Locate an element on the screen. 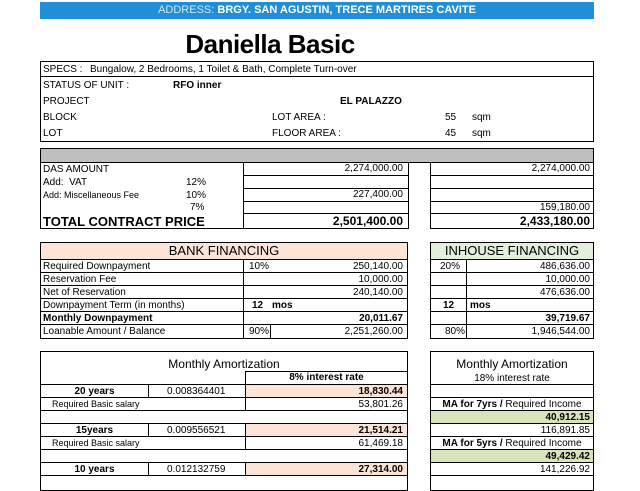 The image size is (640, 491). label: Downpayment Term (in months) is located at coordinates (114, 305).